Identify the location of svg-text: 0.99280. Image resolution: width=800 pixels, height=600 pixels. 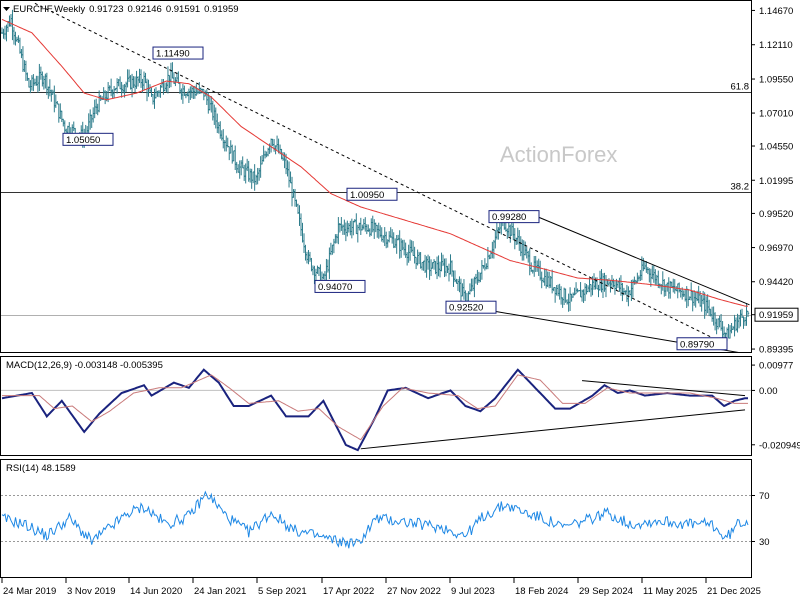
(509, 217).